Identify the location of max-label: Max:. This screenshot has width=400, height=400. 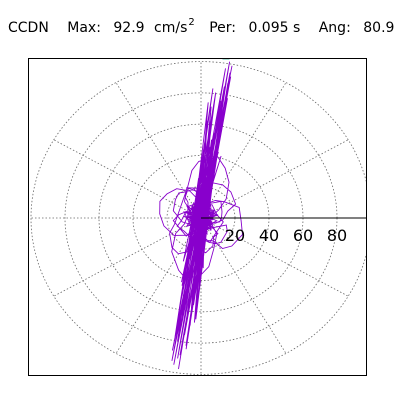
(84, 28).